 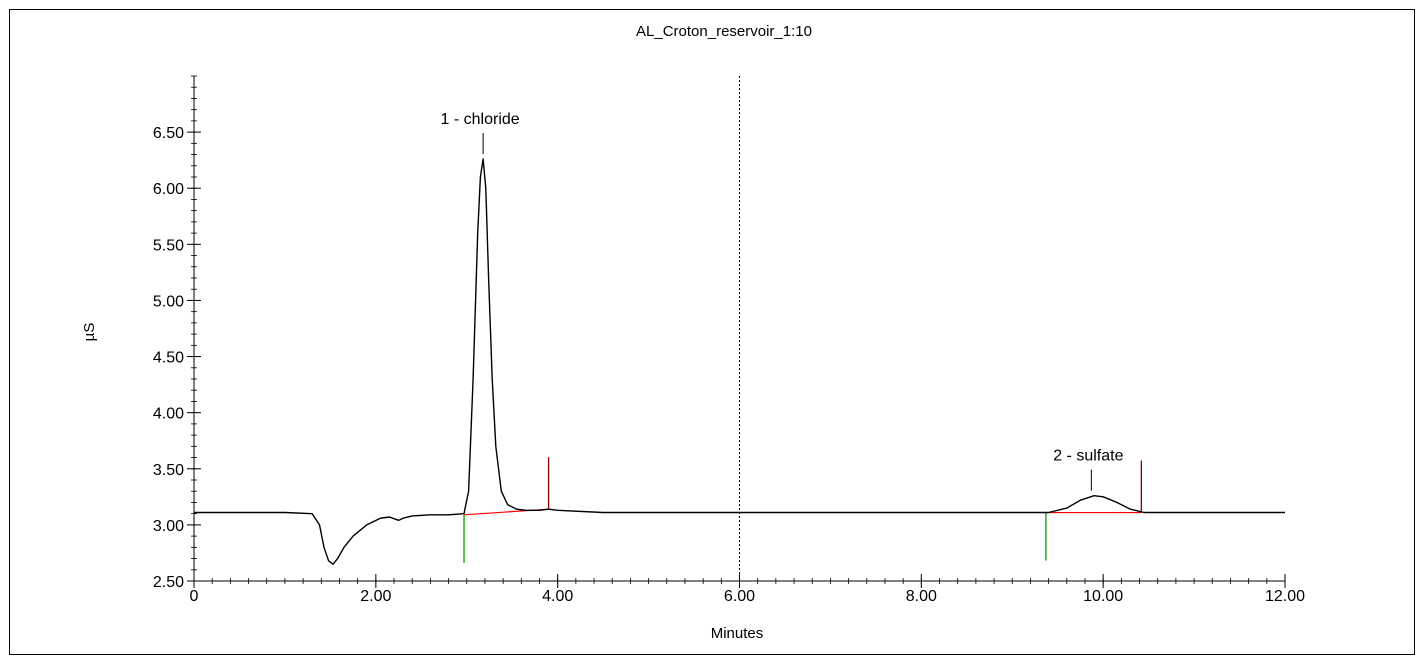 I want to click on y-tick-label: 6.00, so click(x=168, y=189).